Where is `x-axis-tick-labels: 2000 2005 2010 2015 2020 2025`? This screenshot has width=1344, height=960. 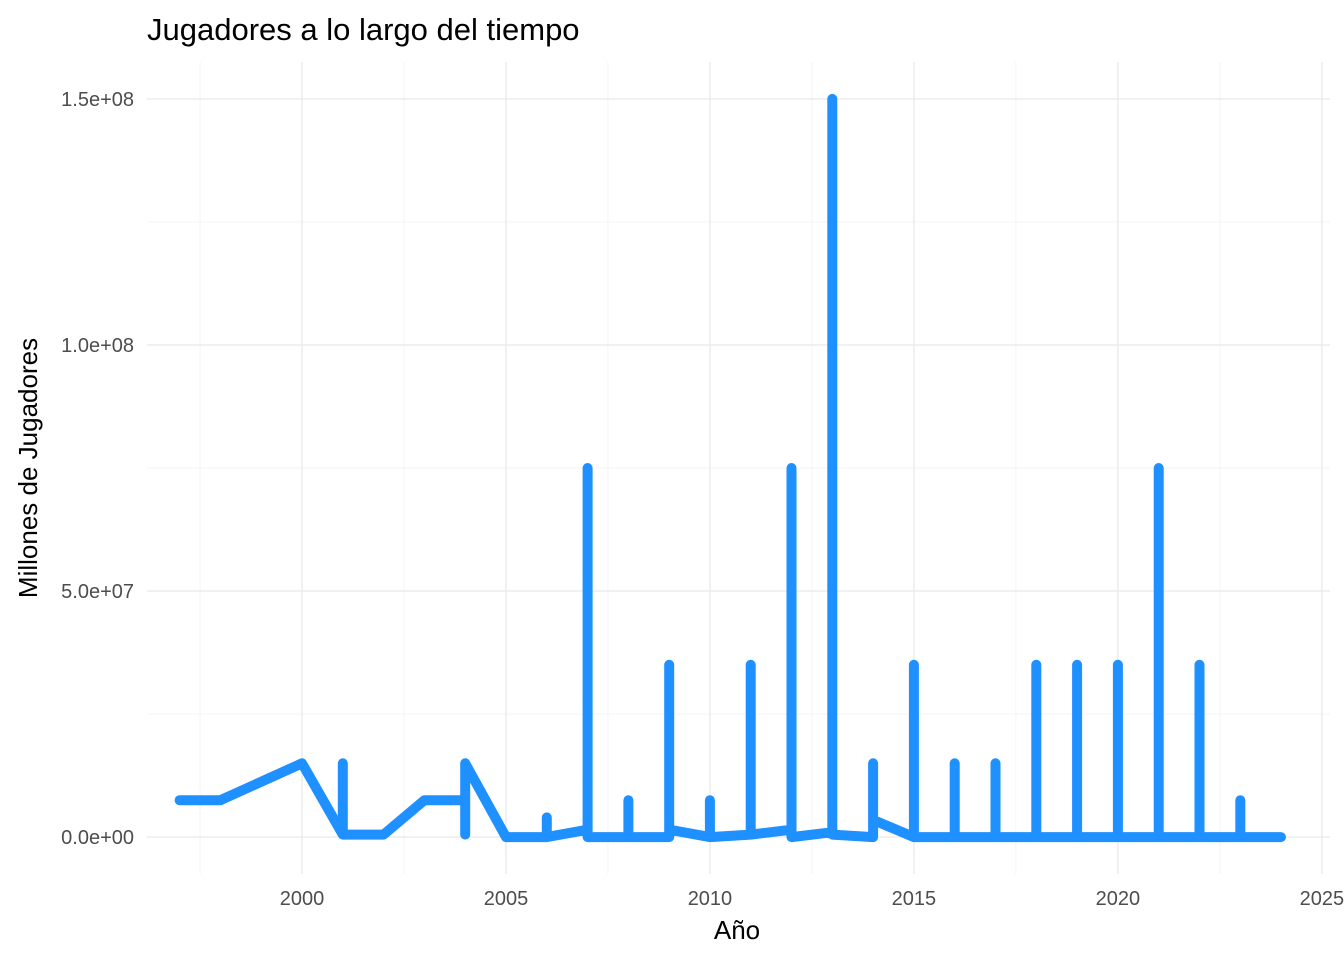
x-axis-tick-labels: 2000 2005 2010 2015 2020 2025 is located at coordinates (812, 899).